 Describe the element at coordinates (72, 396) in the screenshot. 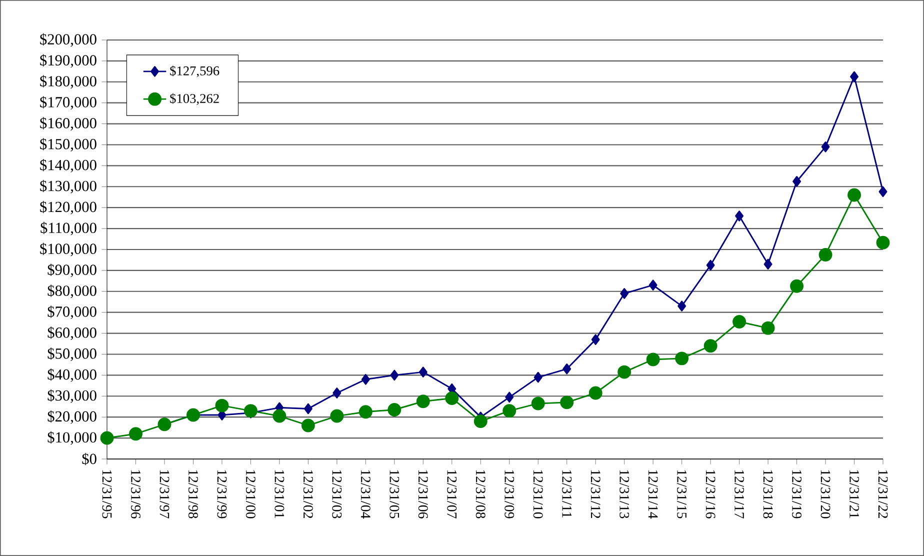

I see `y-tick-label: $30,000` at that location.